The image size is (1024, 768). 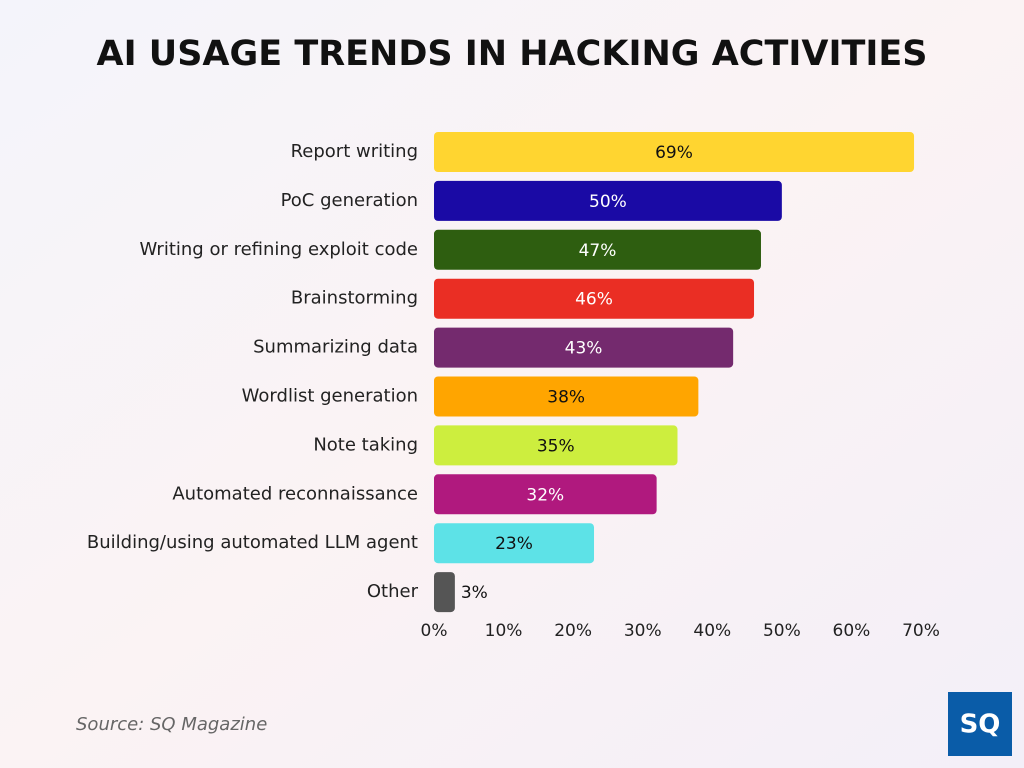 I want to click on value-label: 47%, so click(x=598, y=251).